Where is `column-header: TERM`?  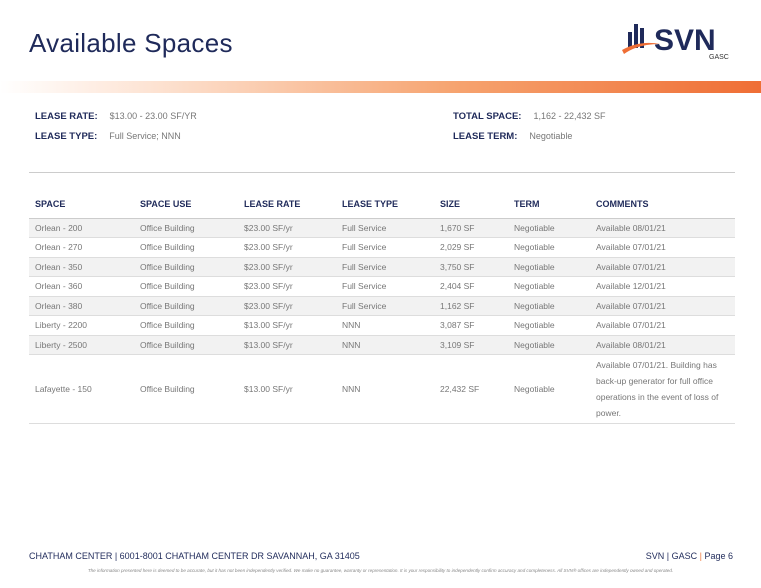
column-header: TERM is located at coordinates (549, 207).